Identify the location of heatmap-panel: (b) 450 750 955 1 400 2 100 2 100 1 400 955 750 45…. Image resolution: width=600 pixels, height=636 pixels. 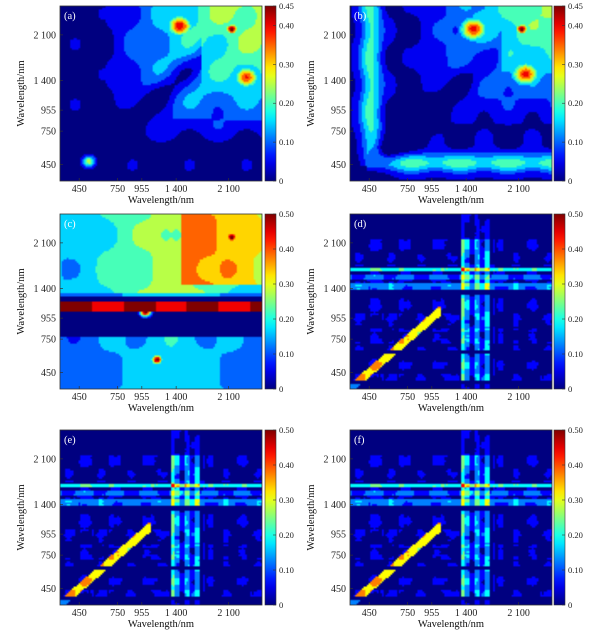
(444, 103).